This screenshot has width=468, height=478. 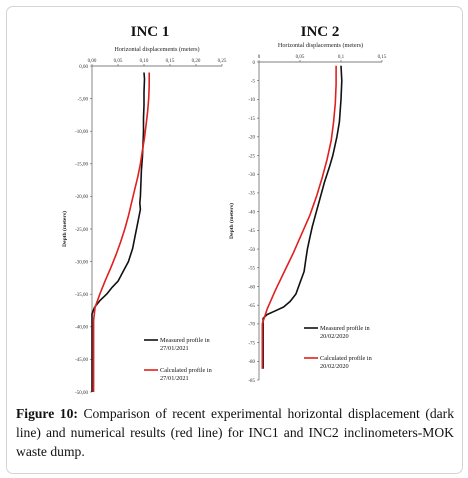 I want to click on inc1-x-tick-label: 0,15, so click(x=170, y=61).